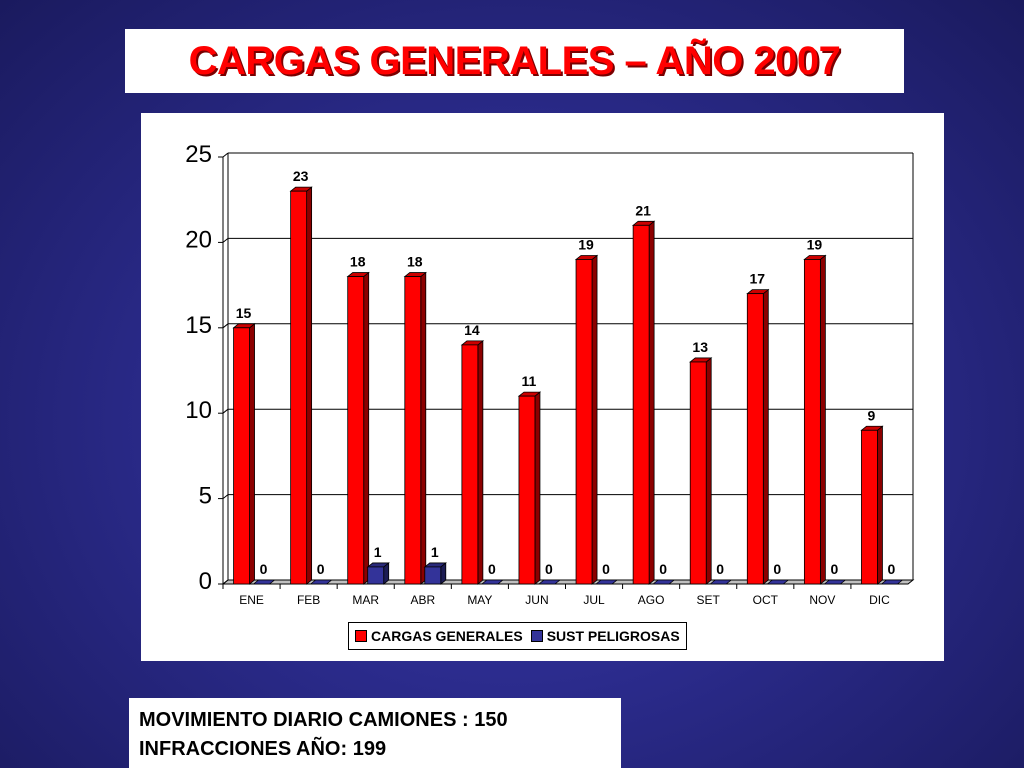  I want to click on chart-legend: CARGAS GENERALES SUST PELIGROSAS, so click(517, 636).